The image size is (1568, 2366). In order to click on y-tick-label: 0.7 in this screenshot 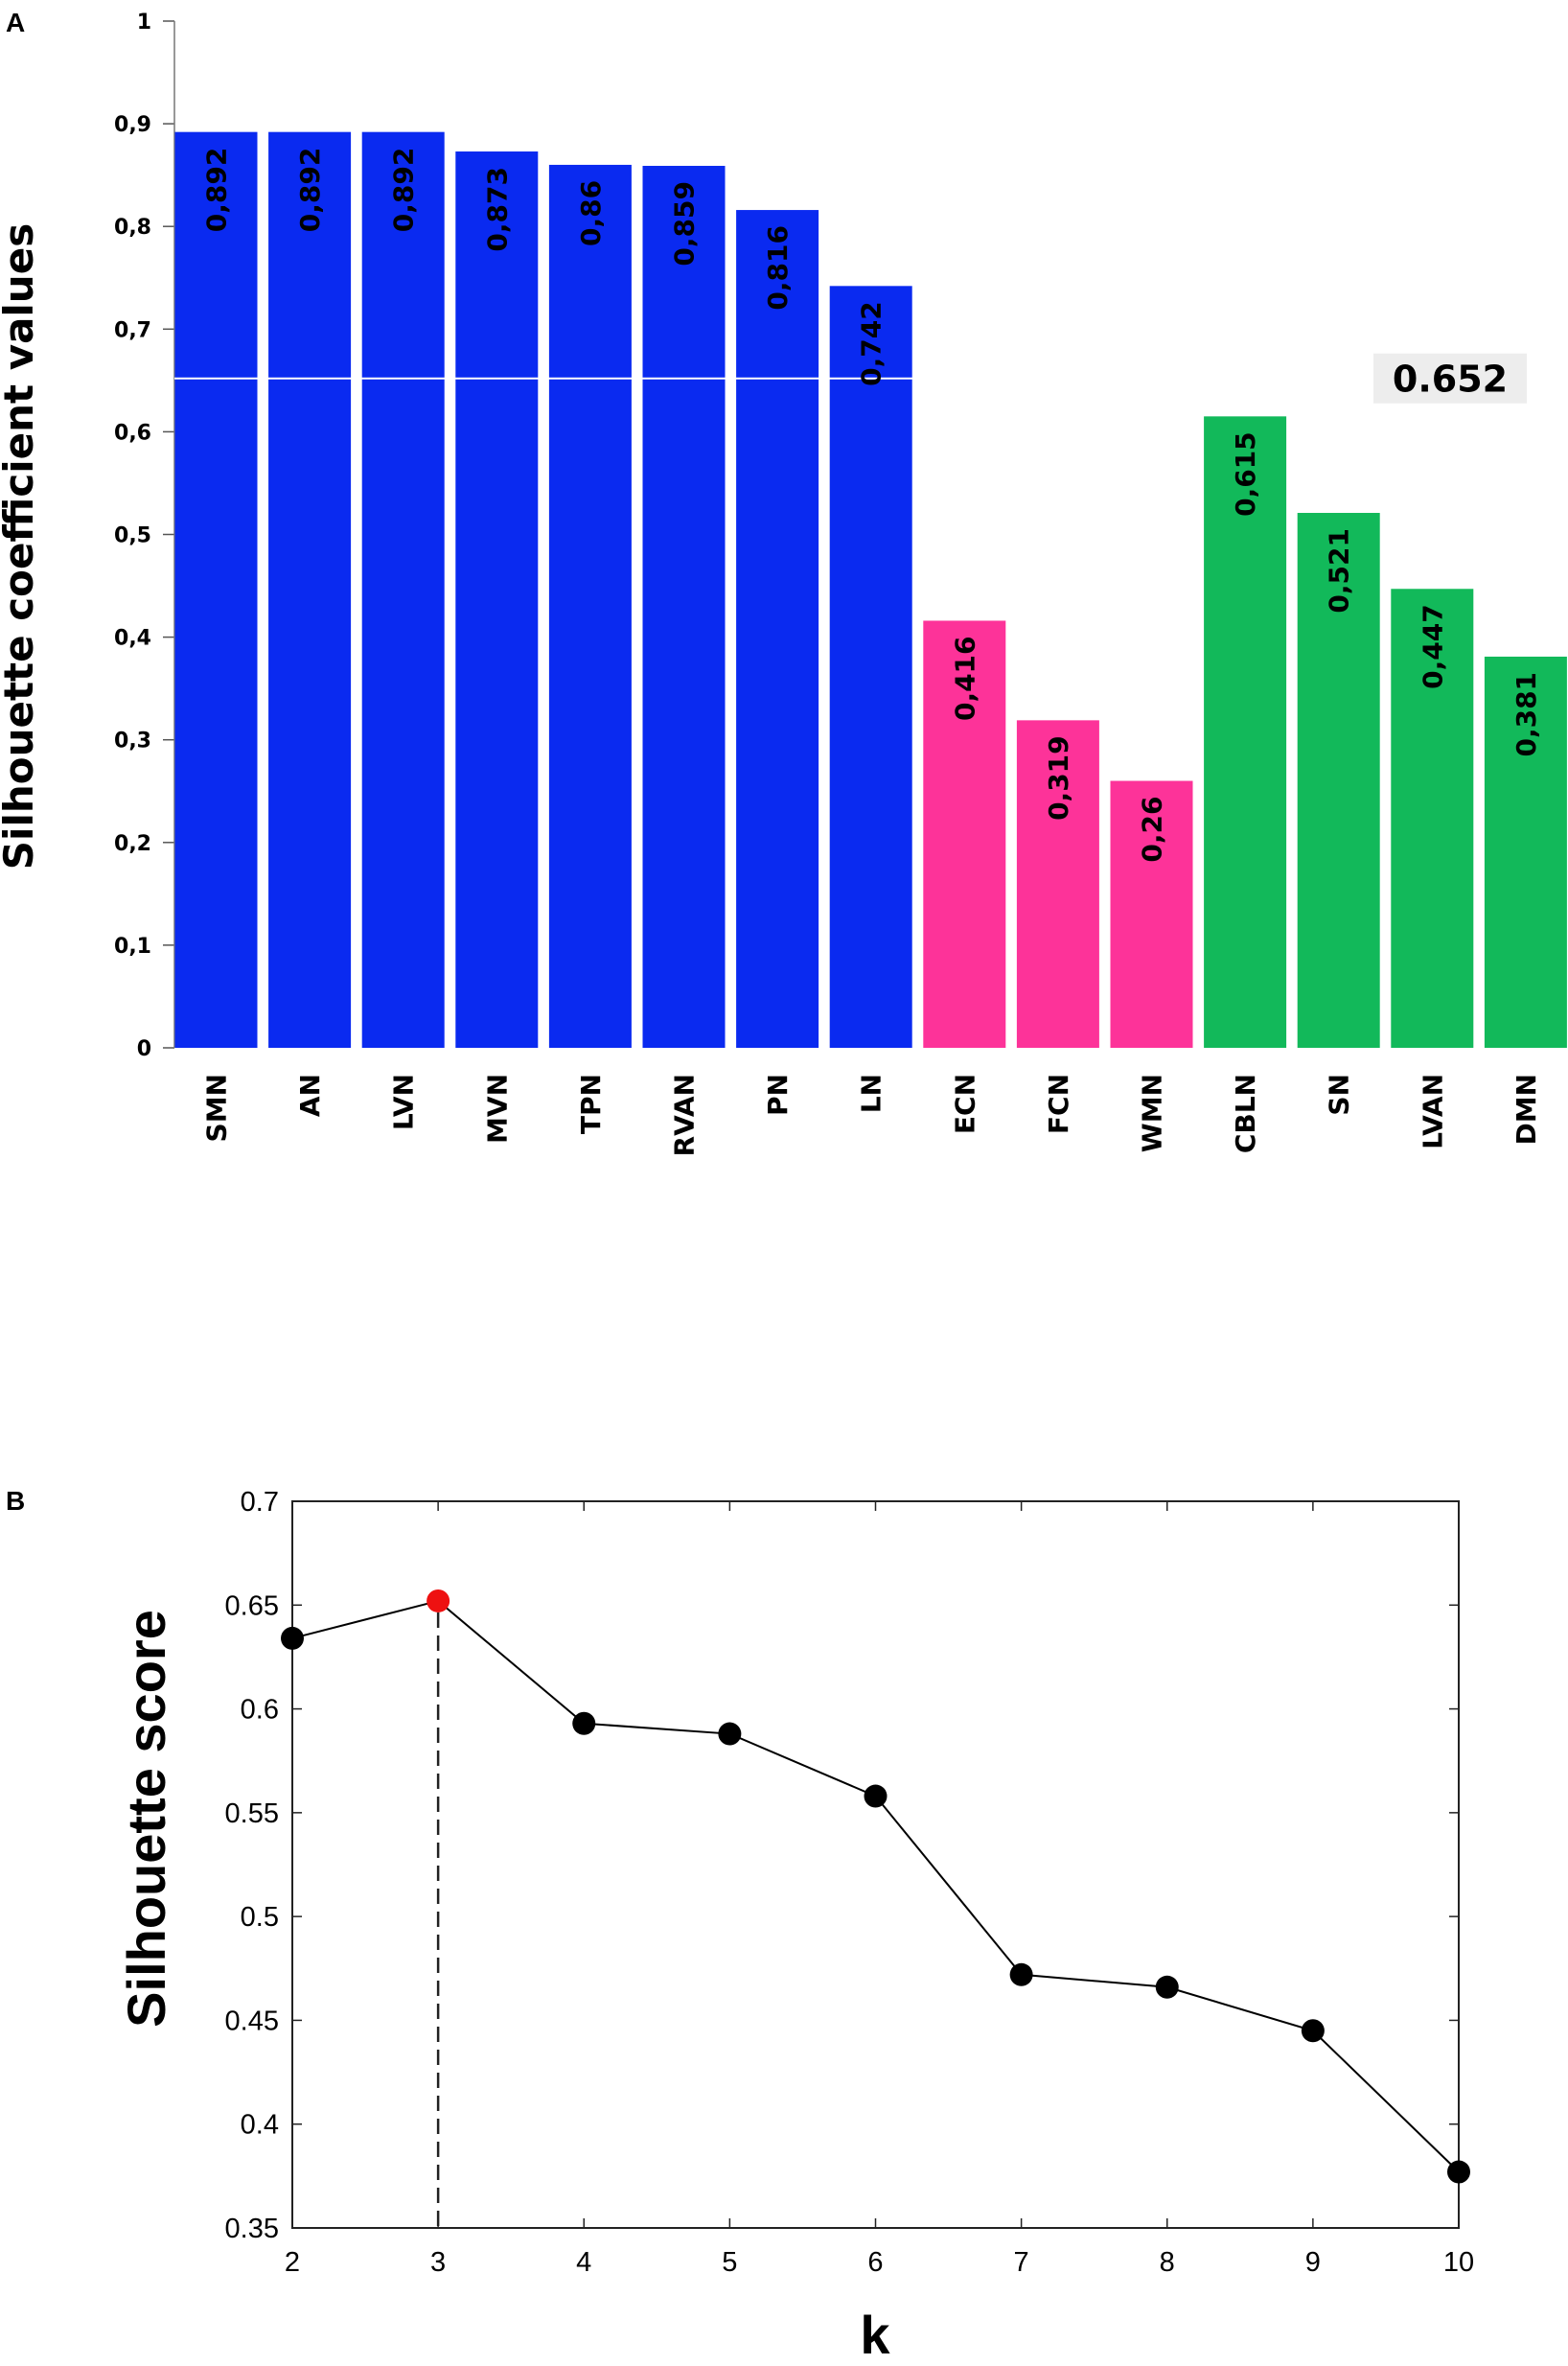, I will do `click(260, 1502)`.